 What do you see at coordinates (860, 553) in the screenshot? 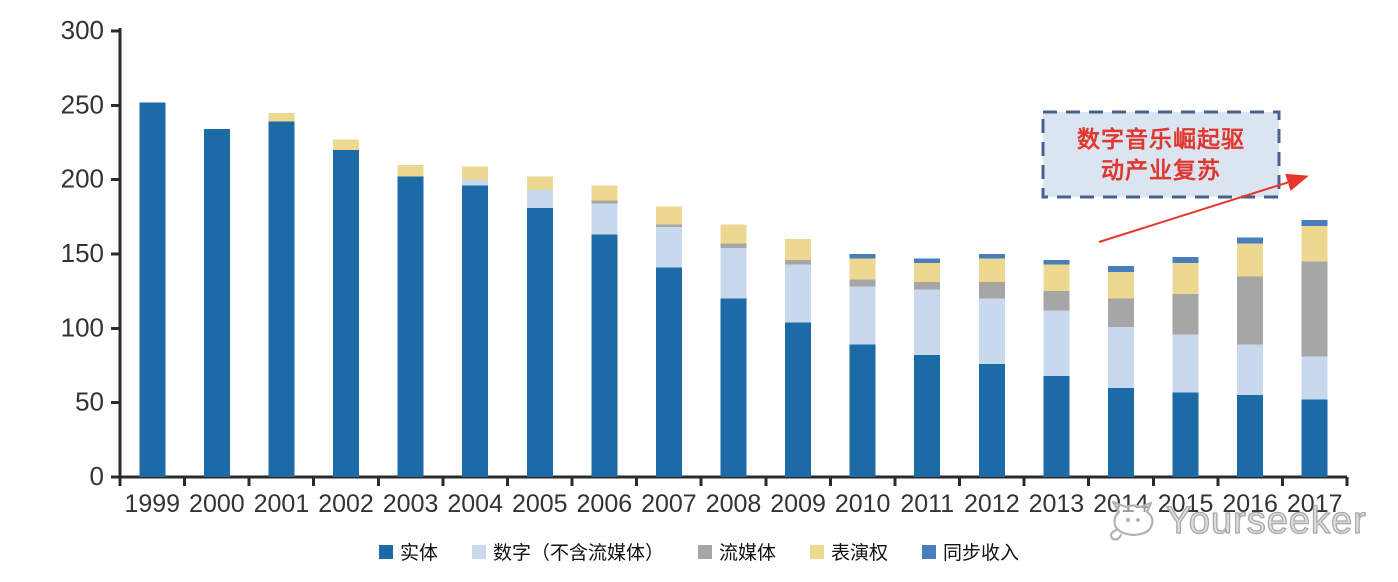
I see `legend-label-performance-rights: 表演权` at bounding box center [860, 553].